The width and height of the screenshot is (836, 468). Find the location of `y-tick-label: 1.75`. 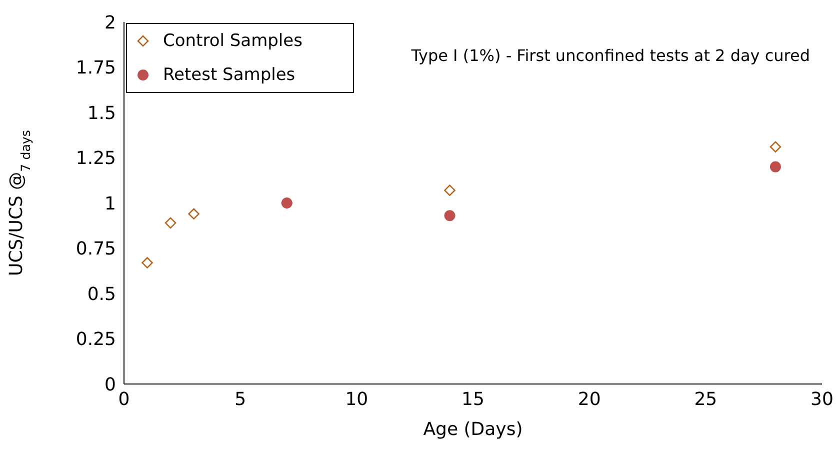

y-tick-label: 1.75 is located at coordinates (96, 68).